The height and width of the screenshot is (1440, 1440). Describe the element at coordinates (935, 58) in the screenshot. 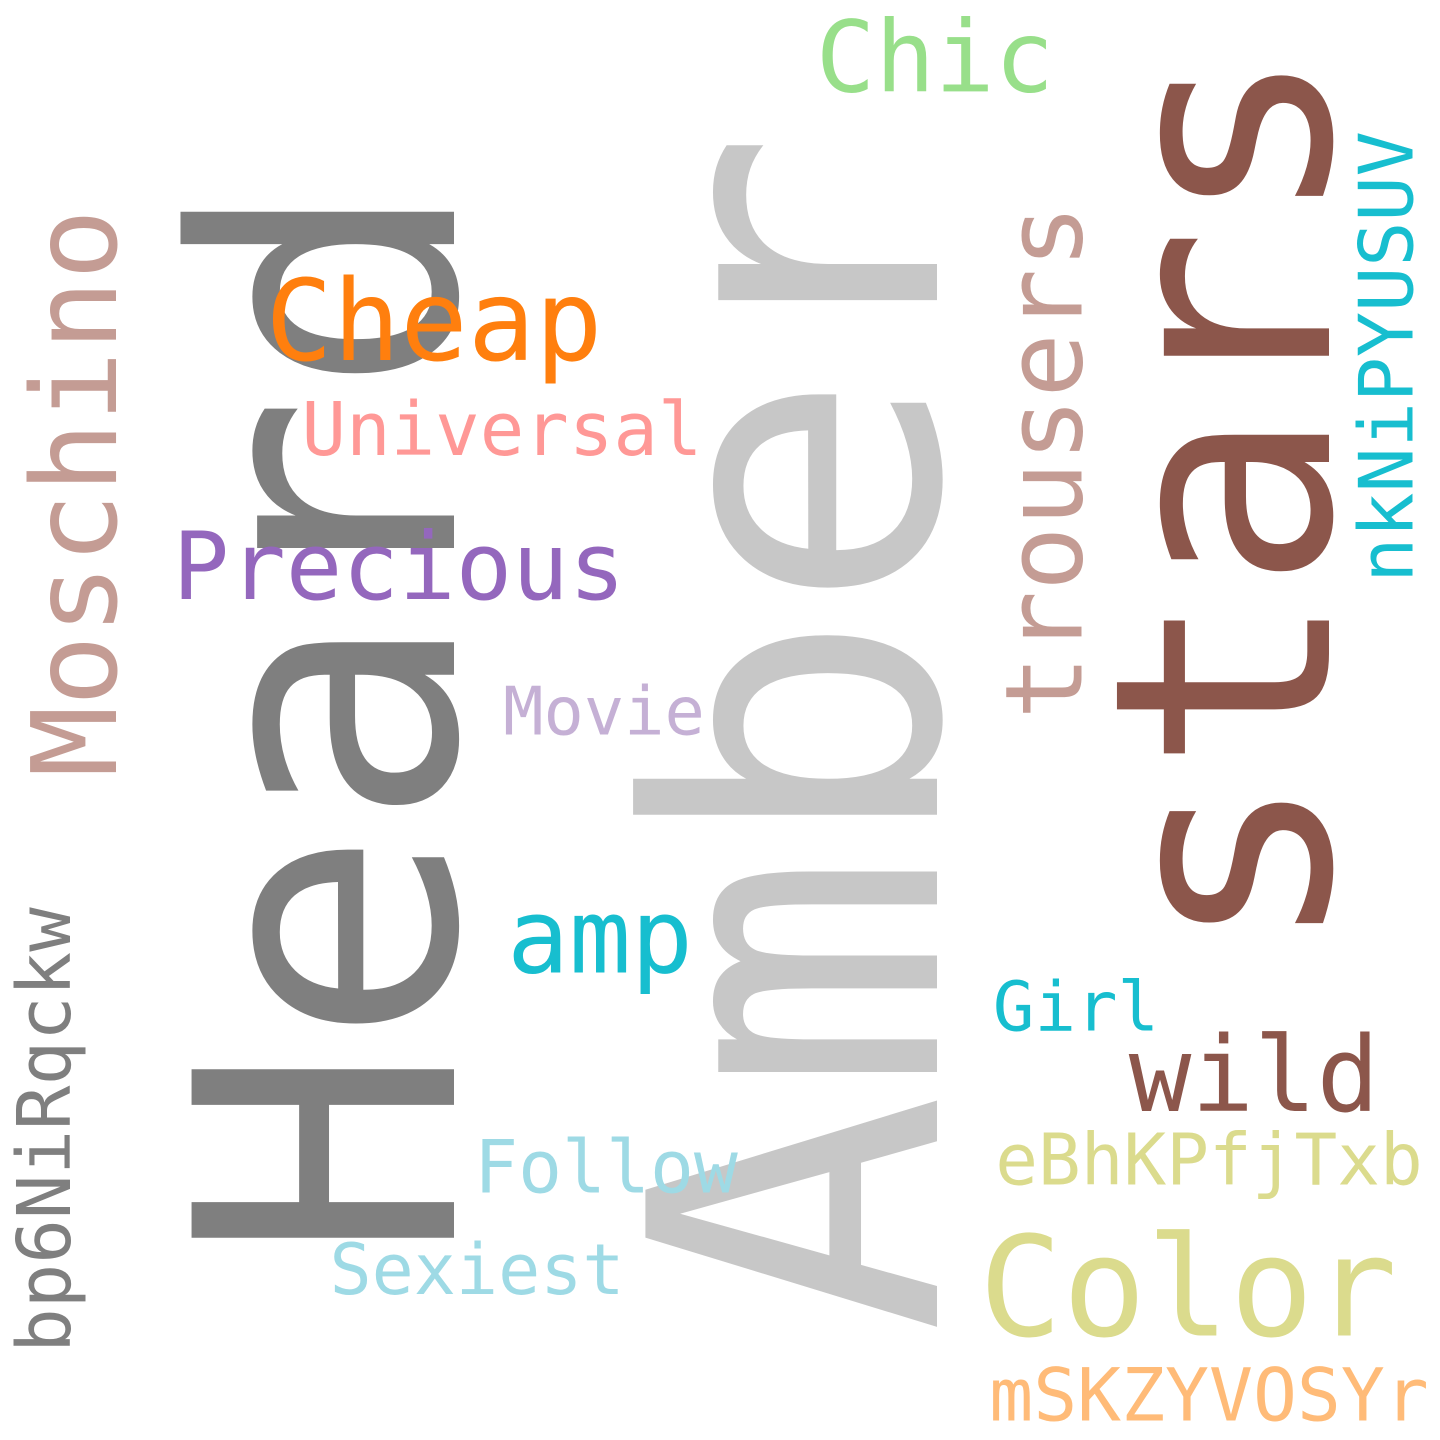

I see `word-chic: Chic` at that location.